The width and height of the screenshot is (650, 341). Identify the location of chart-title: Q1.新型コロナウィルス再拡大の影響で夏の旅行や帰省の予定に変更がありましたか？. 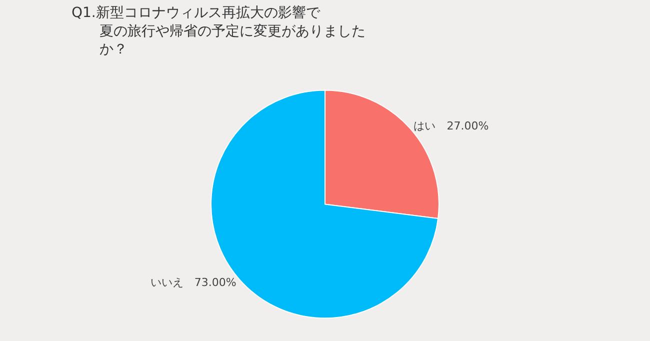
(219, 31).